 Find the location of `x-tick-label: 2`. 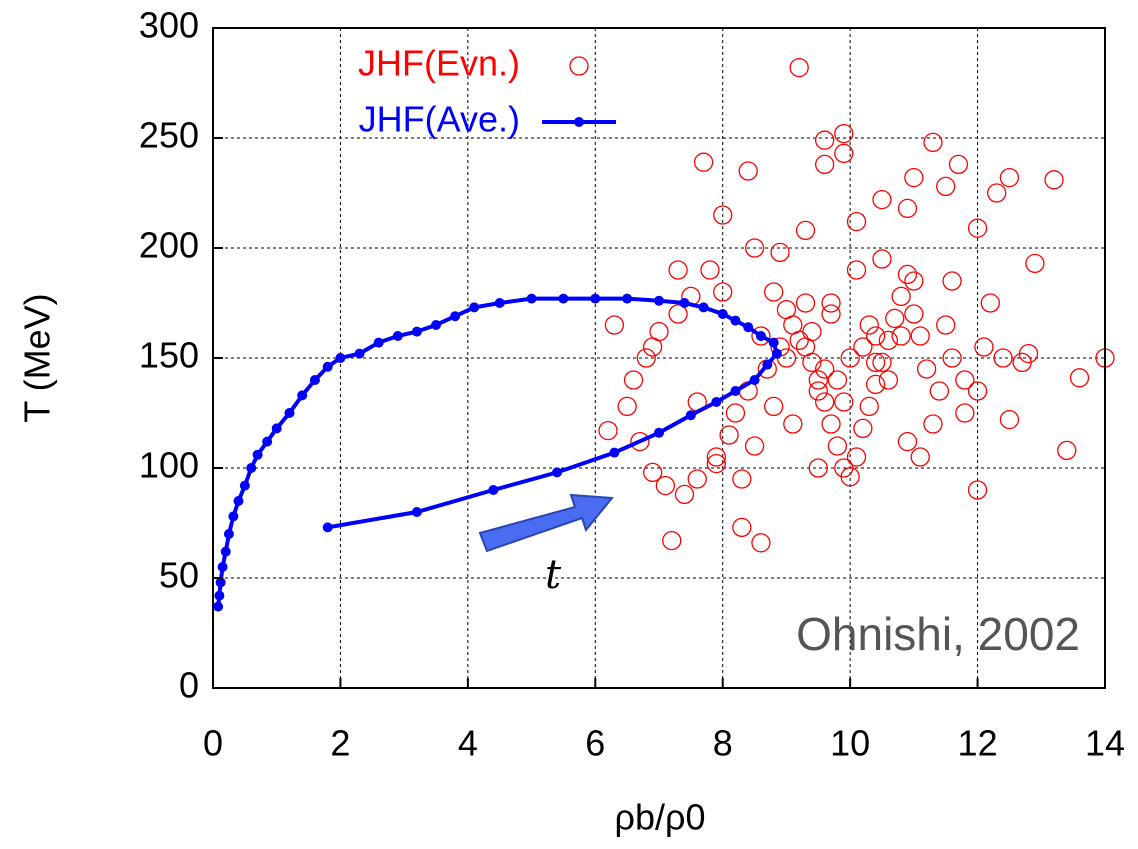

x-tick-label: 2 is located at coordinates (340, 743).